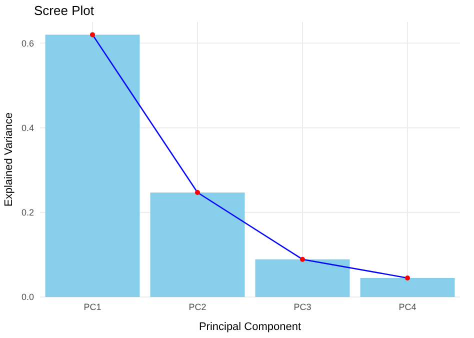 The width and height of the screenshot is (474, 338). Describe the element at coordinates (27, 213) in the screenshot. I see `y-tick-label: 0.2` at that location.